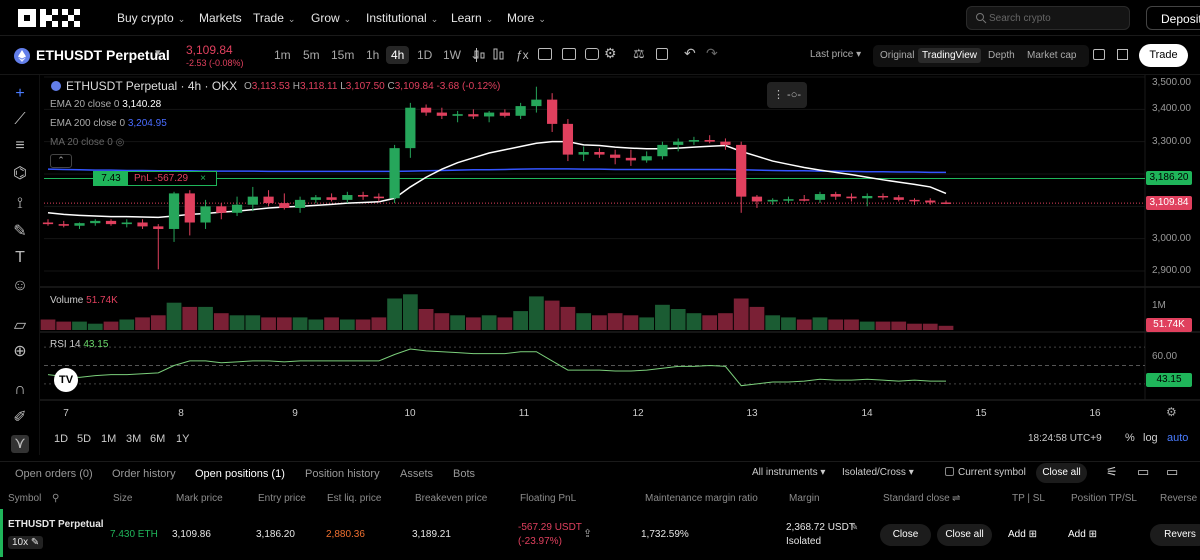 The image size is (1200, 560). Describe the element at coordinates (787, 95) in the screenshot. I see `drag-handle-icon: ⋮ -○-` at that location.